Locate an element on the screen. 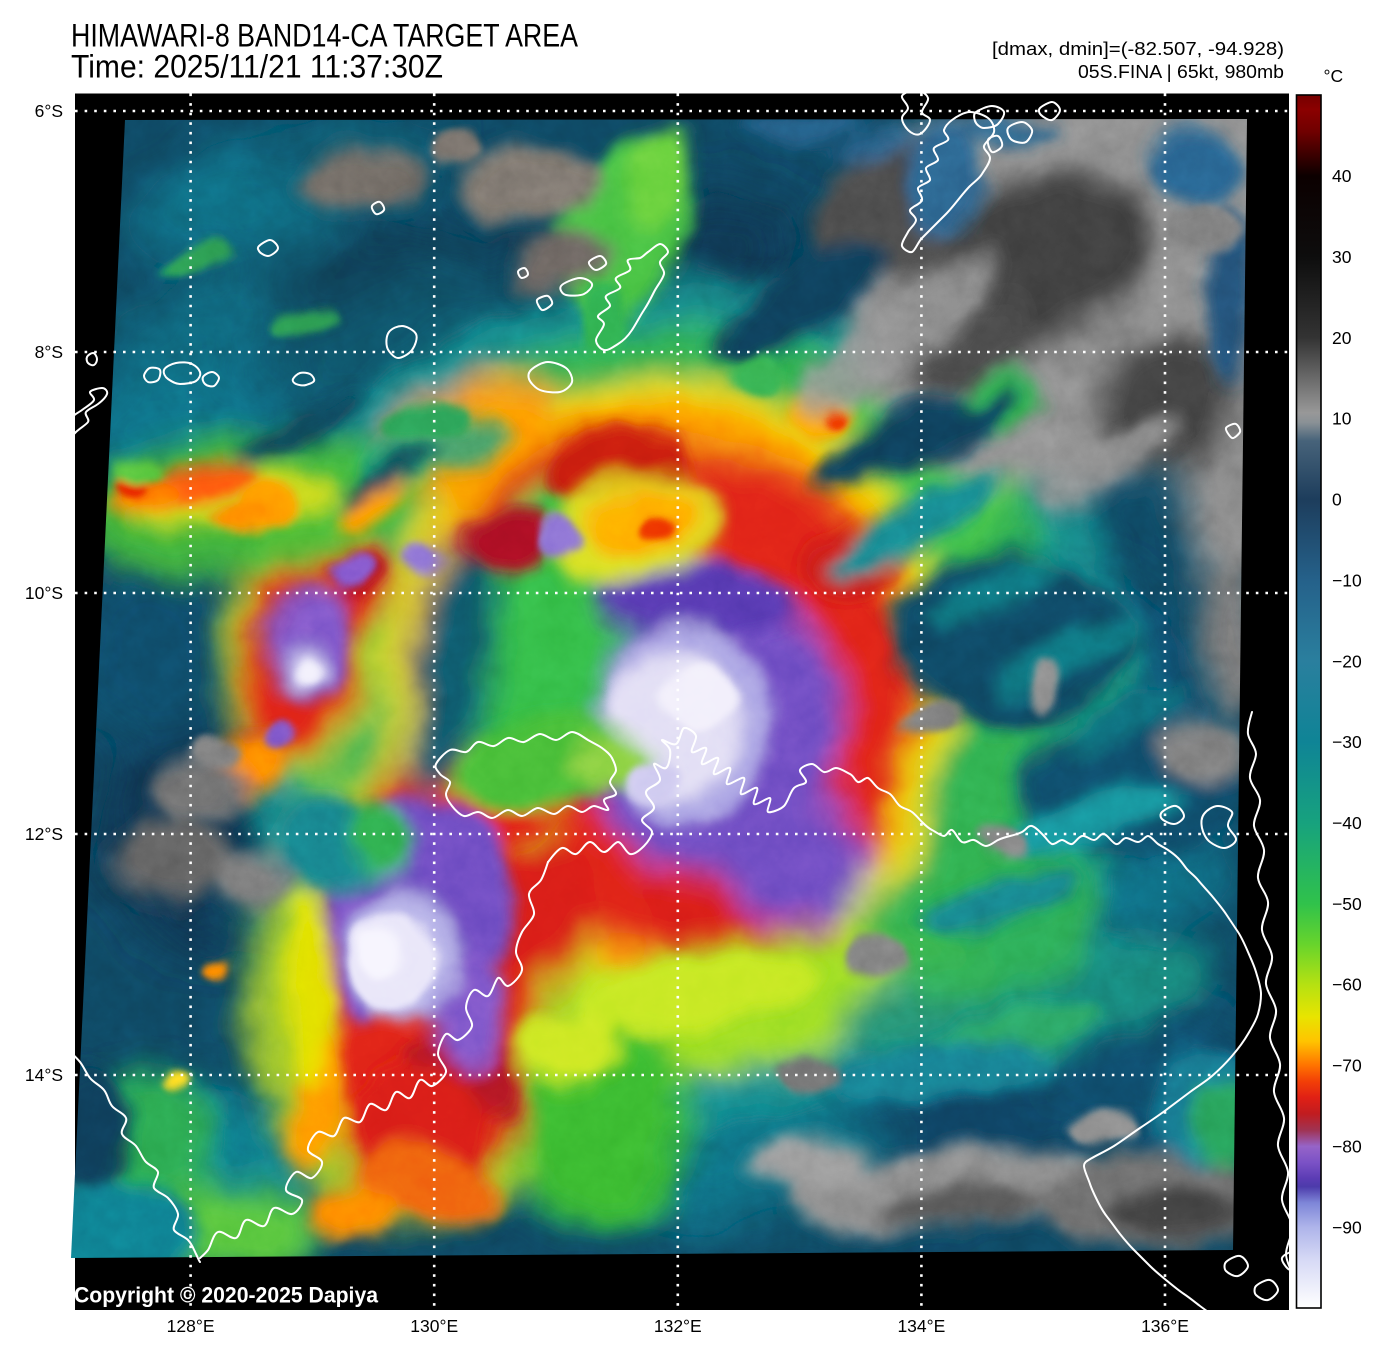 This screenshot has height=1359, width=1388. svg-text: Time: 2025/11/21 11:37:30Z is located at coordinates (257, 67).